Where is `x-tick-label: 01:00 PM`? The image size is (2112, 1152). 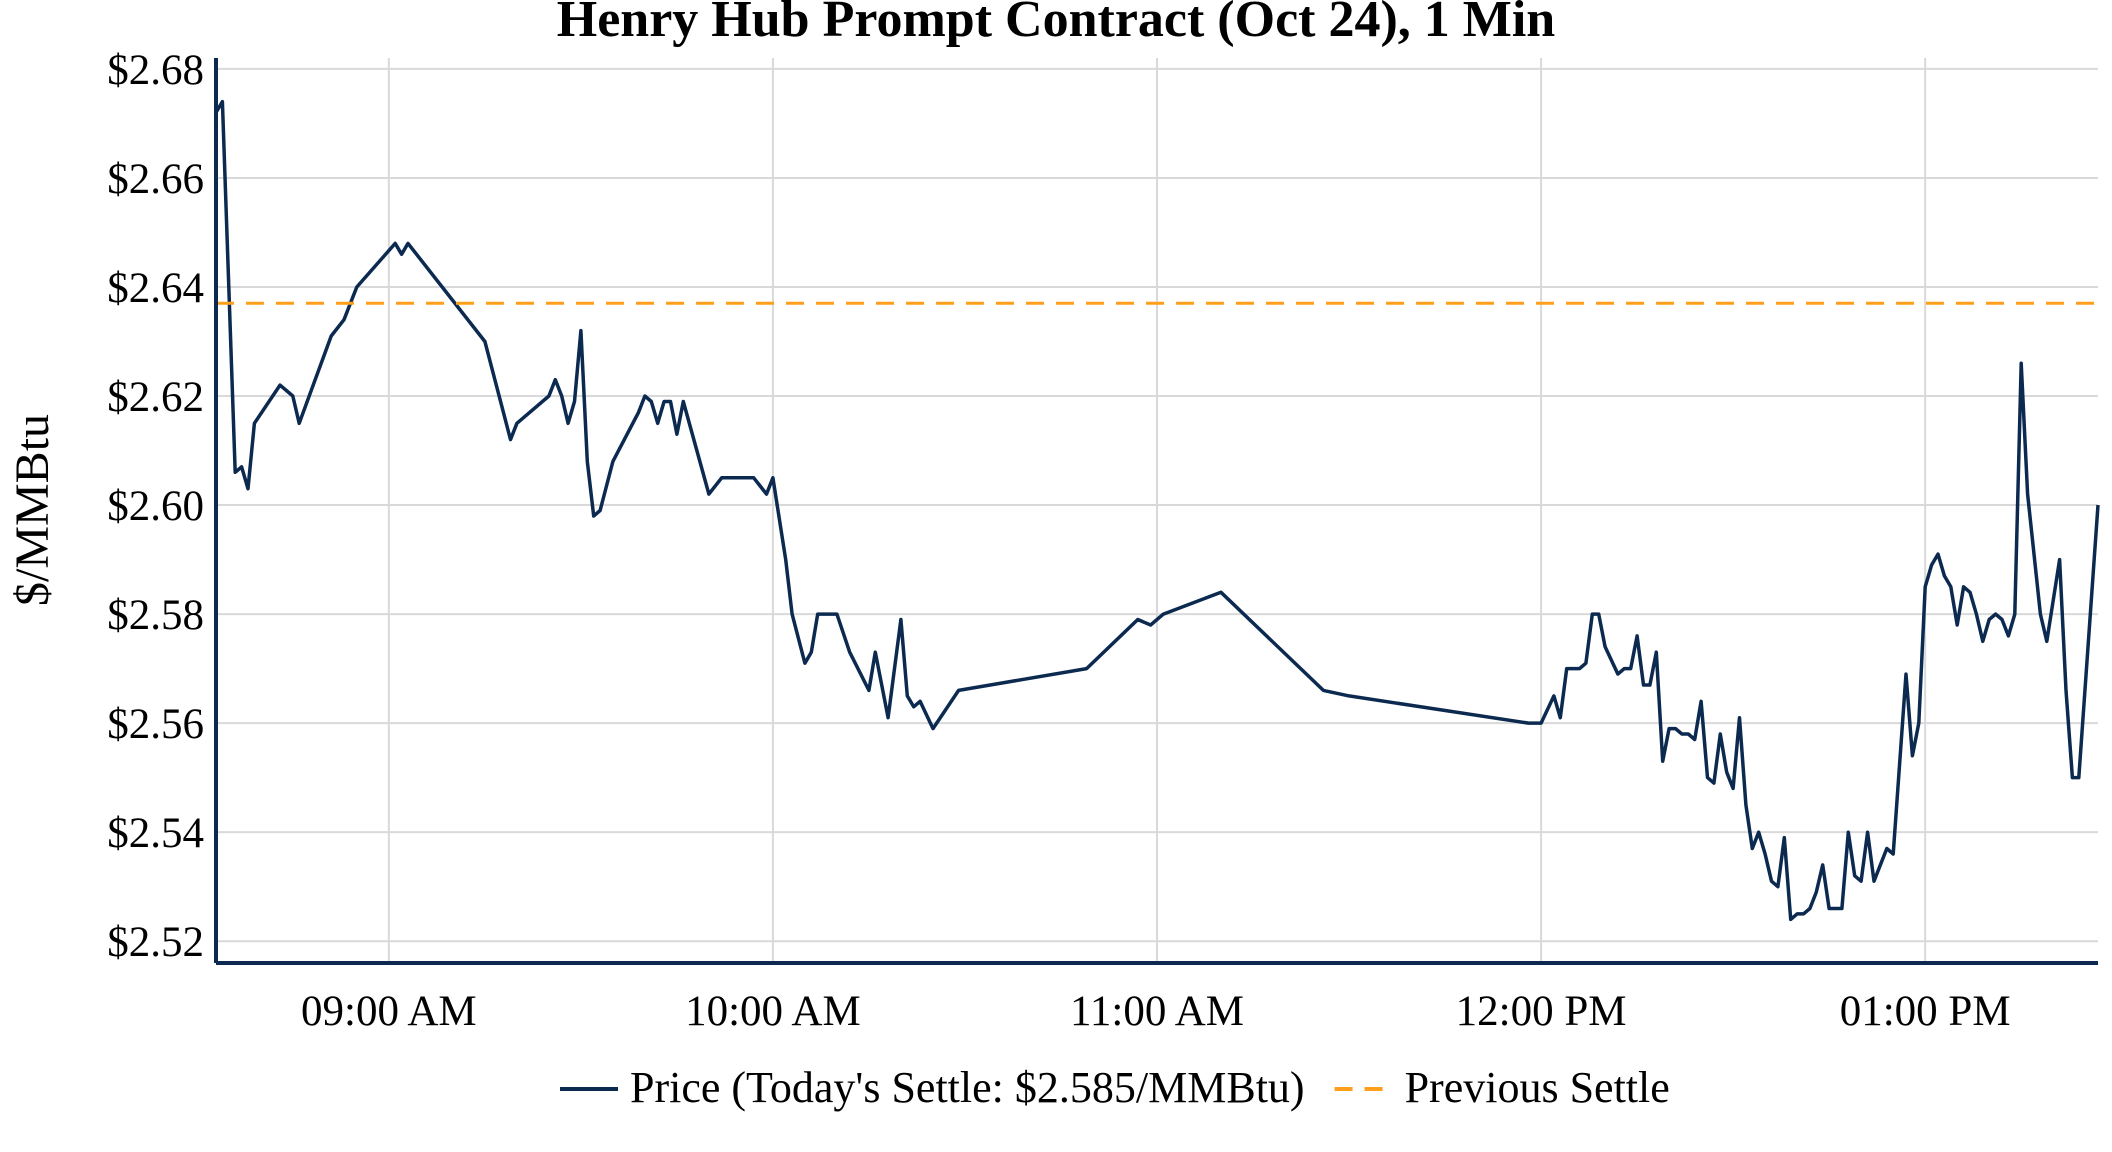 x-tick-label: 01:00 PM is located at coordinates (1925, 1011).